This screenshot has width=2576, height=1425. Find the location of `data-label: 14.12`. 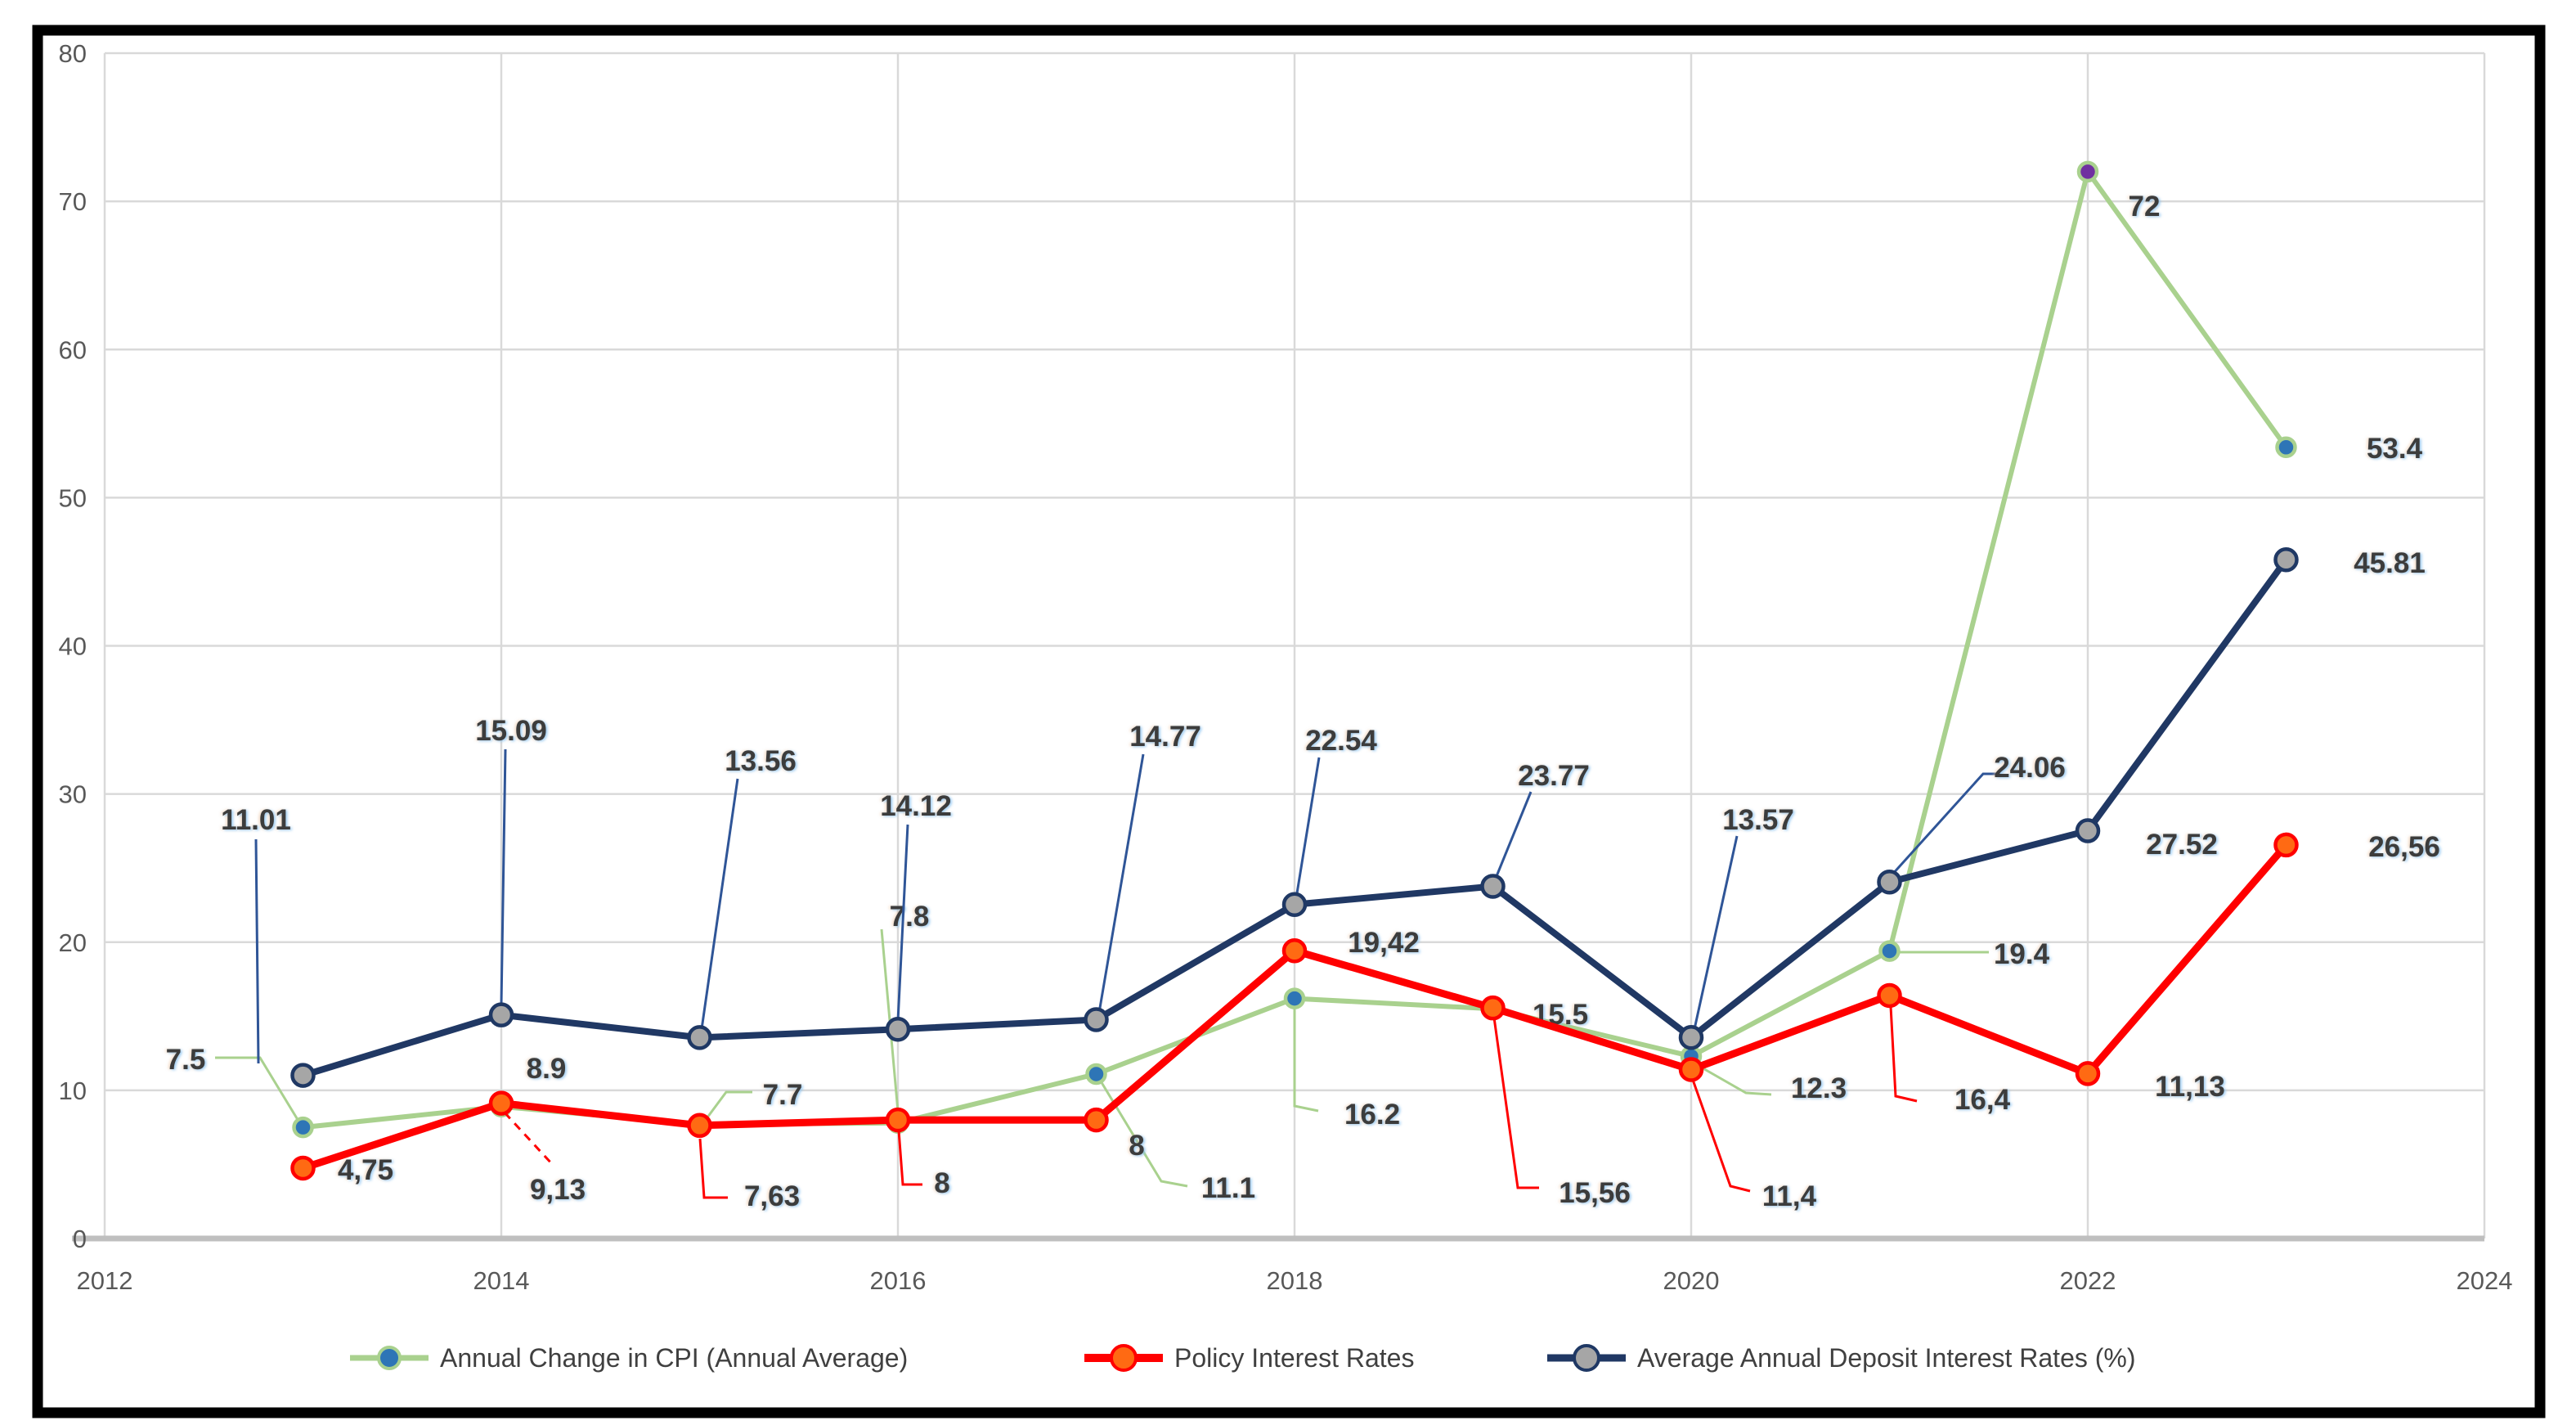

data-label: 14.12 is located at coordinates (916, 806).